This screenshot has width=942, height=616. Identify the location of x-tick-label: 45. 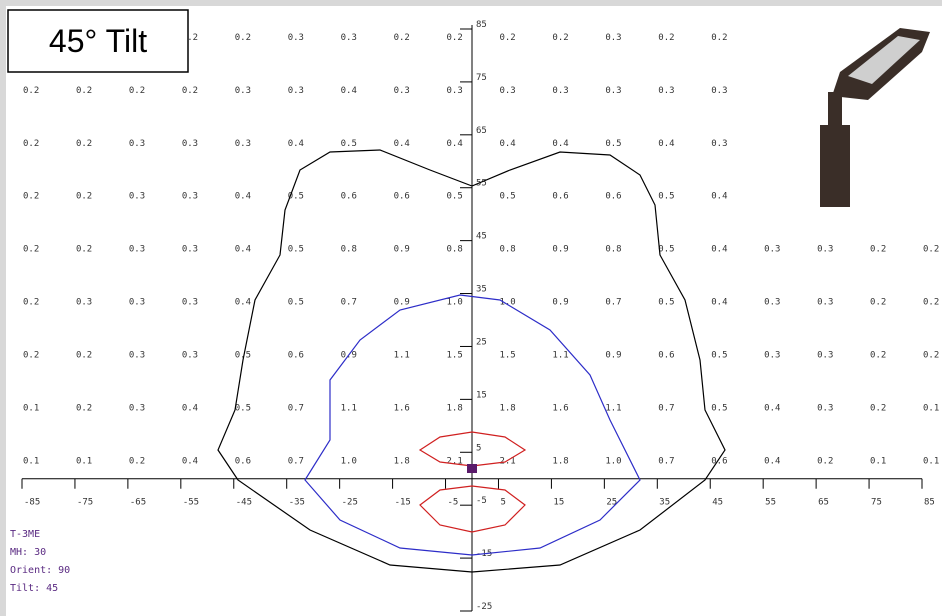
(717, 503).